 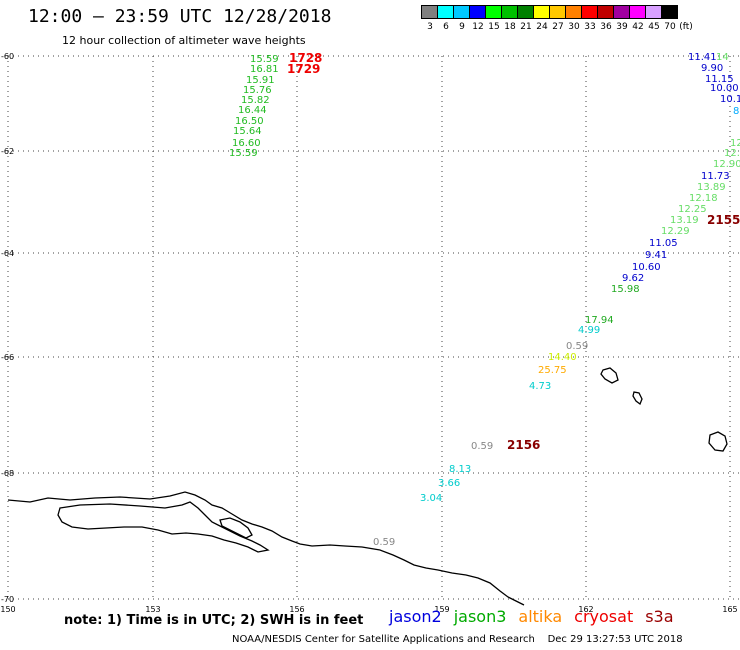 What do you see at coordinates (431, 498) in the screenshot?
I see `wave-height-reading: 3.04` at bounding box center [431, 498].